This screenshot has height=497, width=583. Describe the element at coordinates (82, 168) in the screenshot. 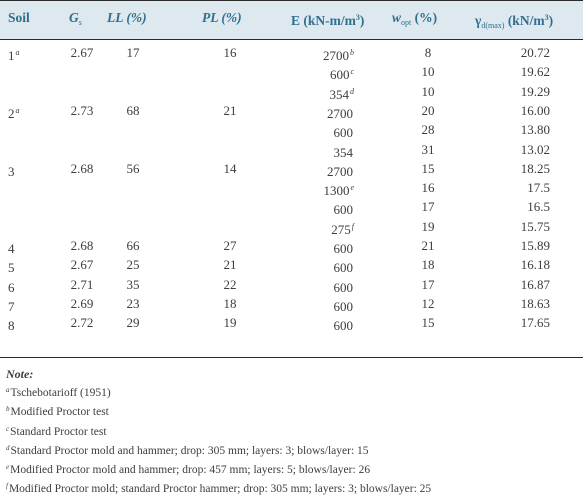

I see `specific-gravity-cell: 2.68` at that location.